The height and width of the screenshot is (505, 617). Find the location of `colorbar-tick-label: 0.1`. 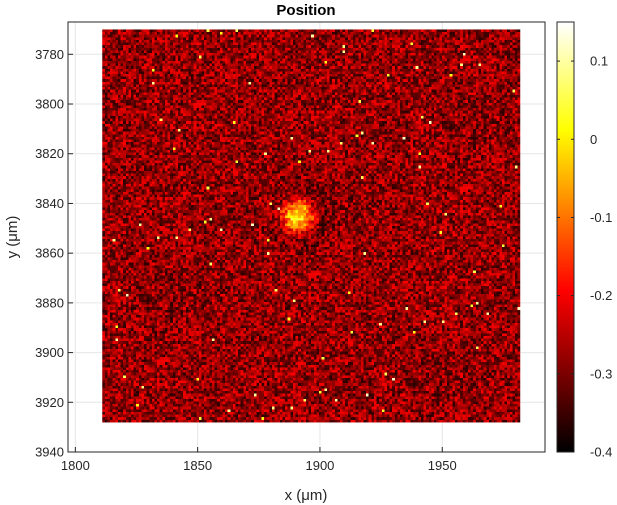

colorbar-tick-label: 0.1 is located at coordinates (599, 61).